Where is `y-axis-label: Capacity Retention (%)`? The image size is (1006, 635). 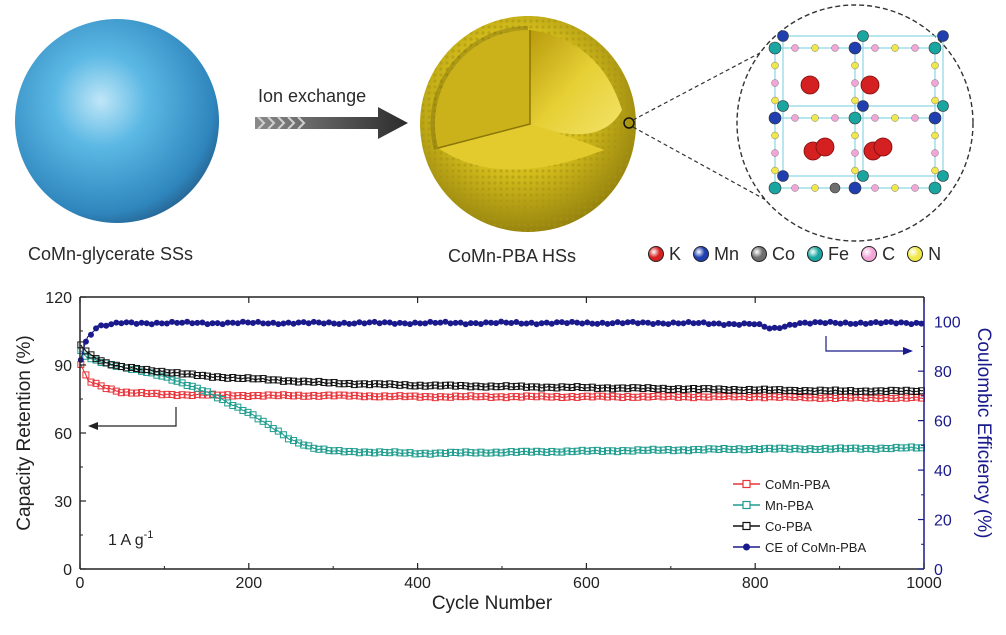 y-axis-label: Capacity Retention (%) is located at coordinates (24, 432).